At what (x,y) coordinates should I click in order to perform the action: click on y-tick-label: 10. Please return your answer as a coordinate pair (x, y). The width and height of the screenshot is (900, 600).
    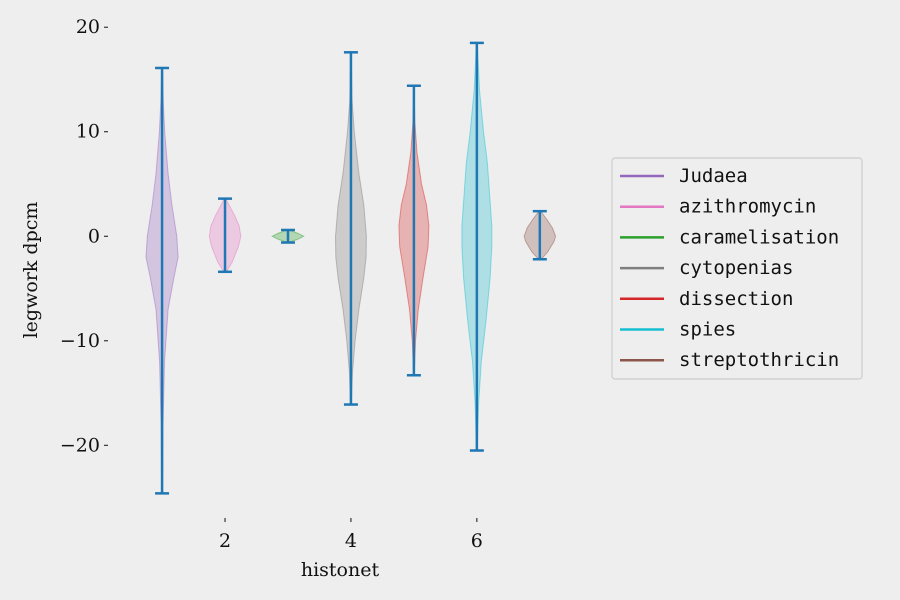
    Looking at the image, I should click on (88, 132).